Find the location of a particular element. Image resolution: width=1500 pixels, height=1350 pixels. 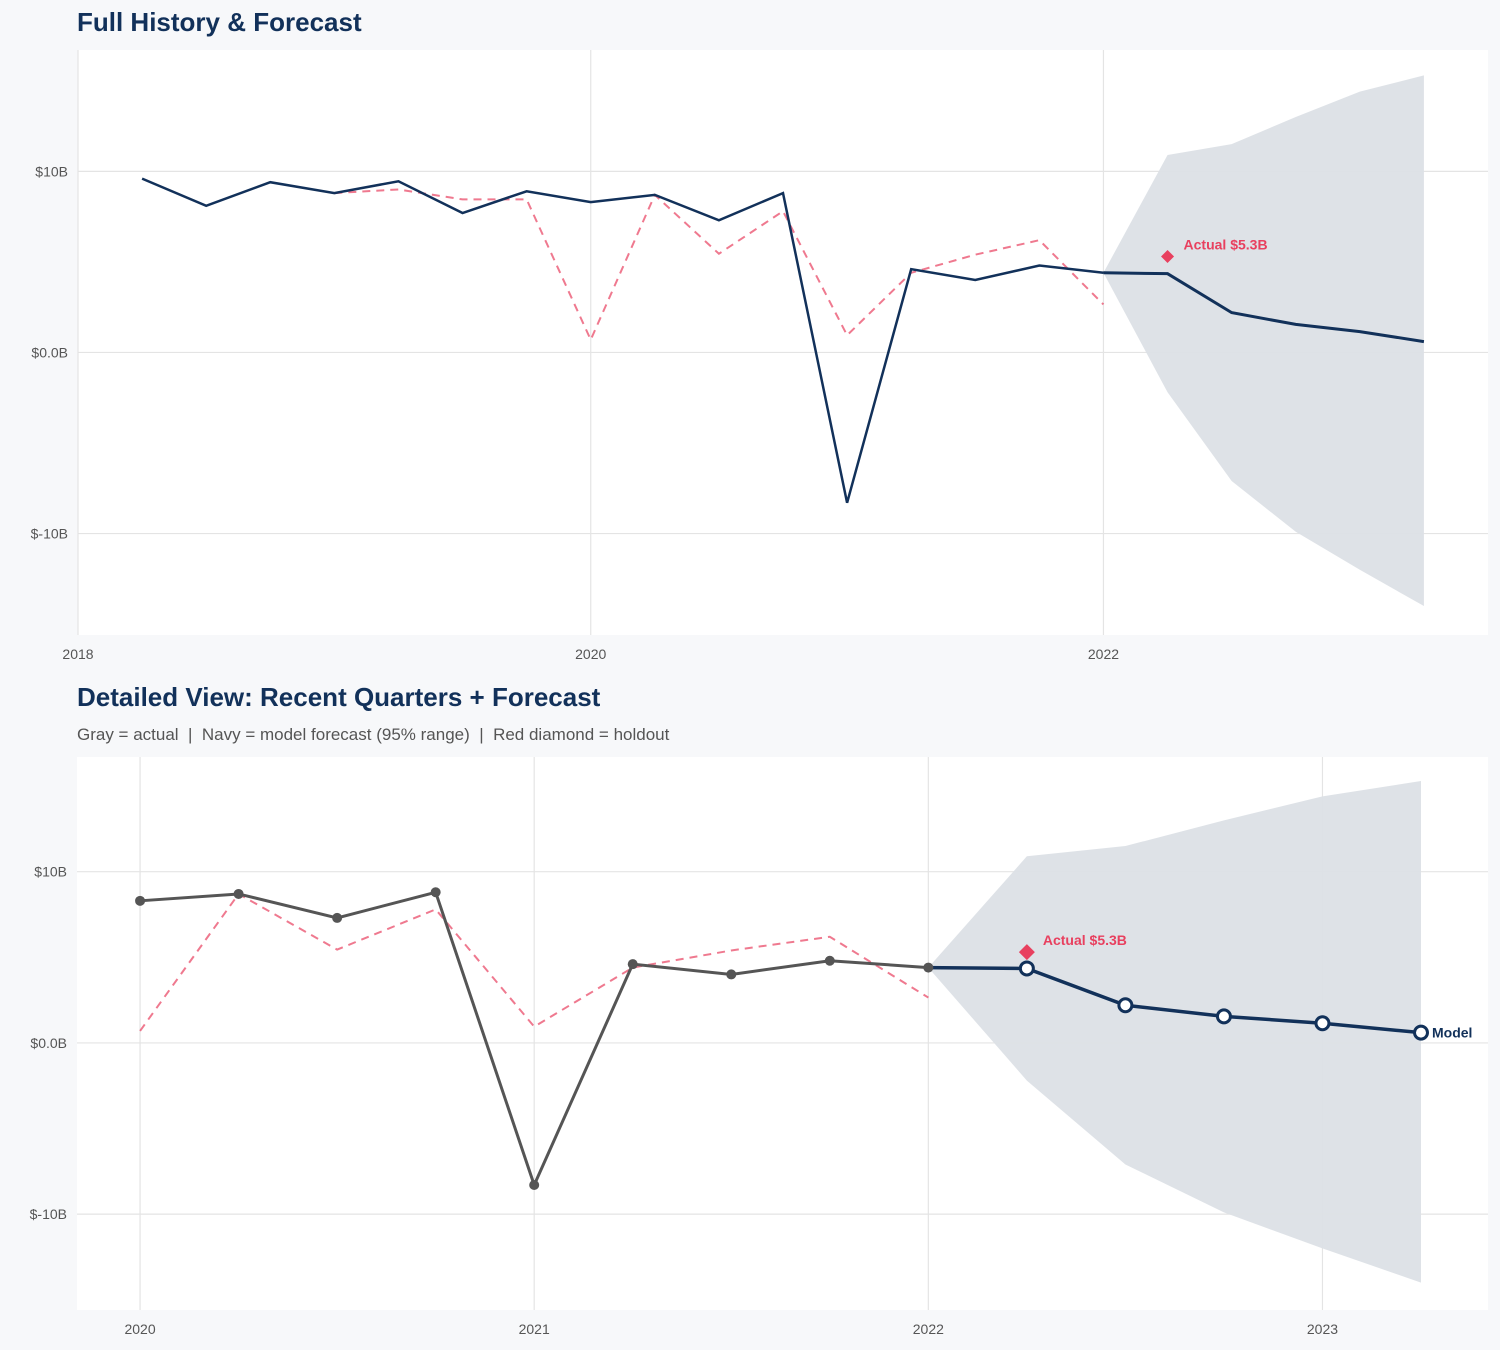

x-tick-label: 2018 is located at coordinates (77, 654).